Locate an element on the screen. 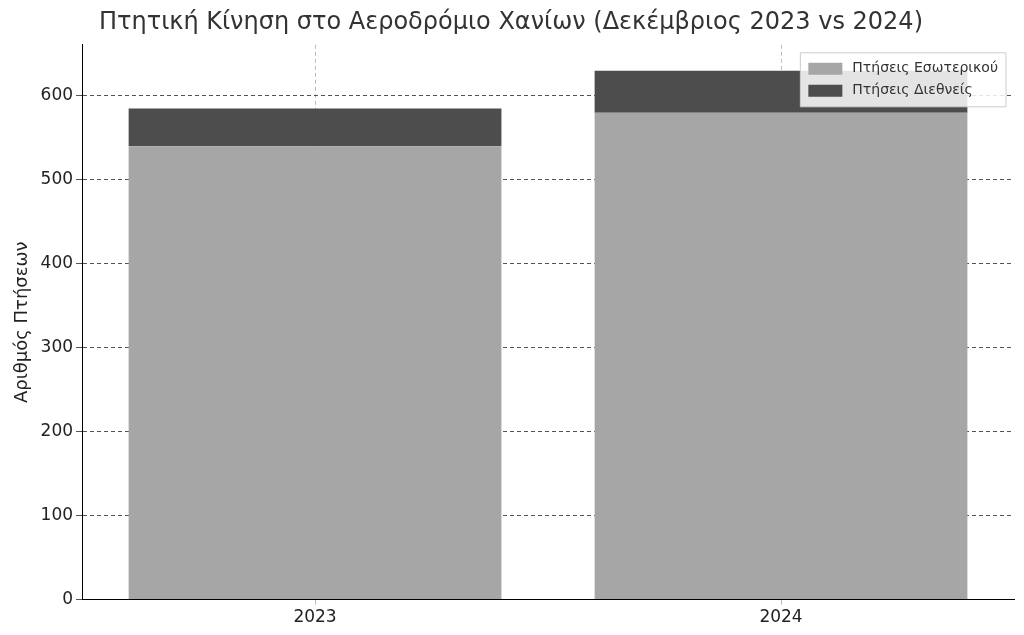 This screenshot has width=1024, height=635. x-tick-label: 2024 is located at coordinates (781, 616).